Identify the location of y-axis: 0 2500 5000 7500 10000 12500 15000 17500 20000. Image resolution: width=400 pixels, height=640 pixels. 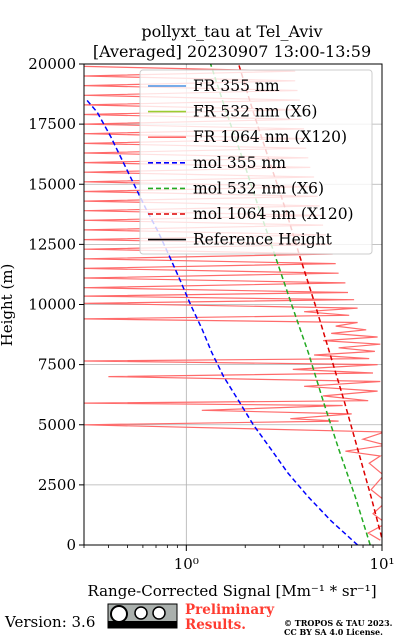
(56, 304).